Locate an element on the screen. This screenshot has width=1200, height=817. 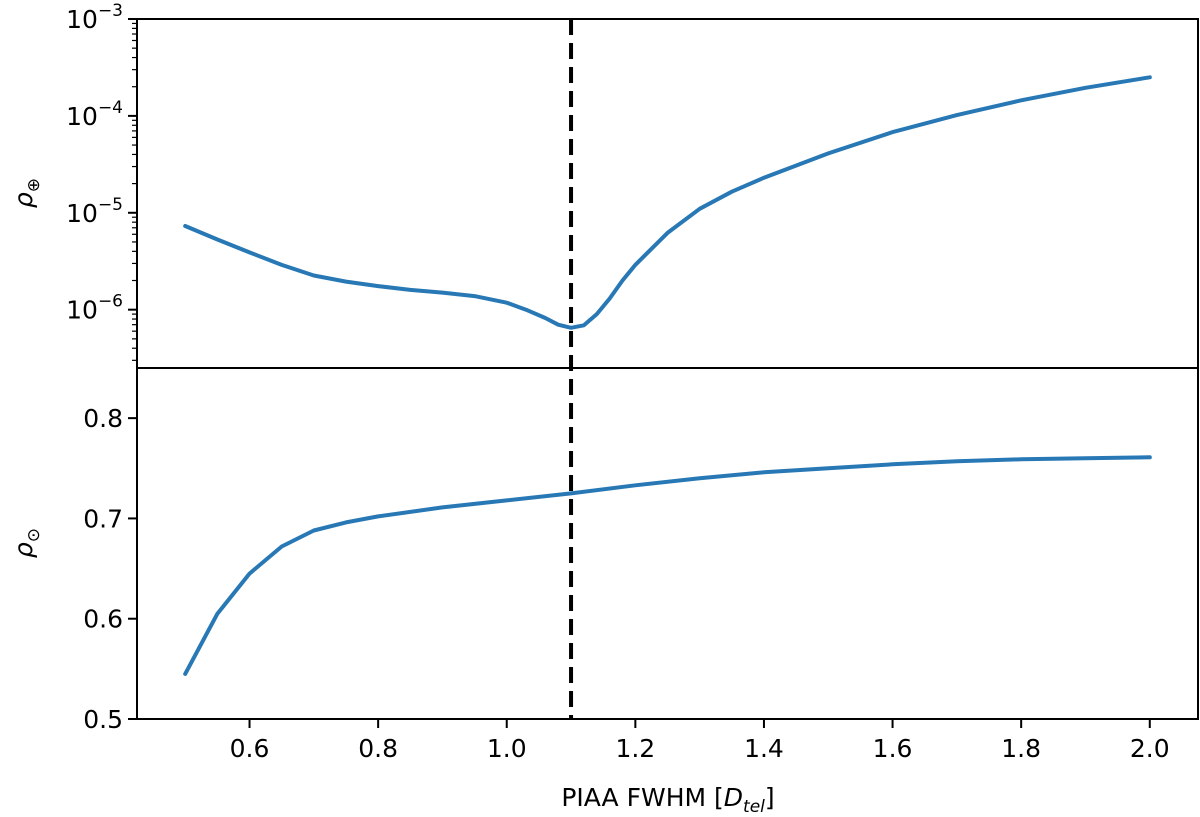
x-axis-tick-labels: 0.6 0.8 1.0 1.2 1.4 1.6 1.8 2.0 is located at coordinates (700, 748).